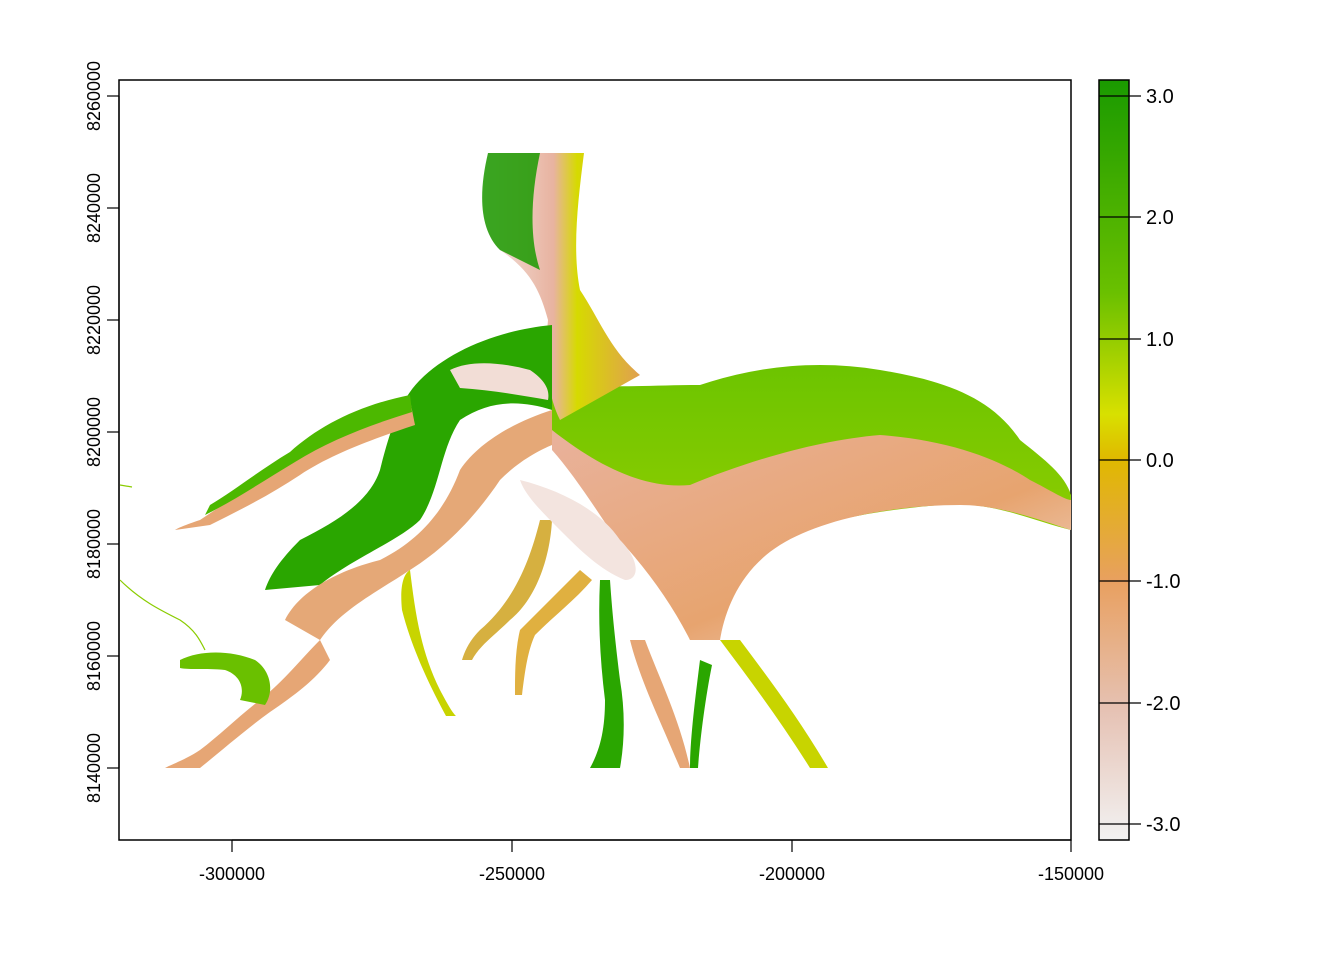 Image resolution: width=1344 pixels, height=960 pixels. Describe the element at coordinates (94, 768) in the screenshot. I see `y-tick-label: 8140000` at that location.